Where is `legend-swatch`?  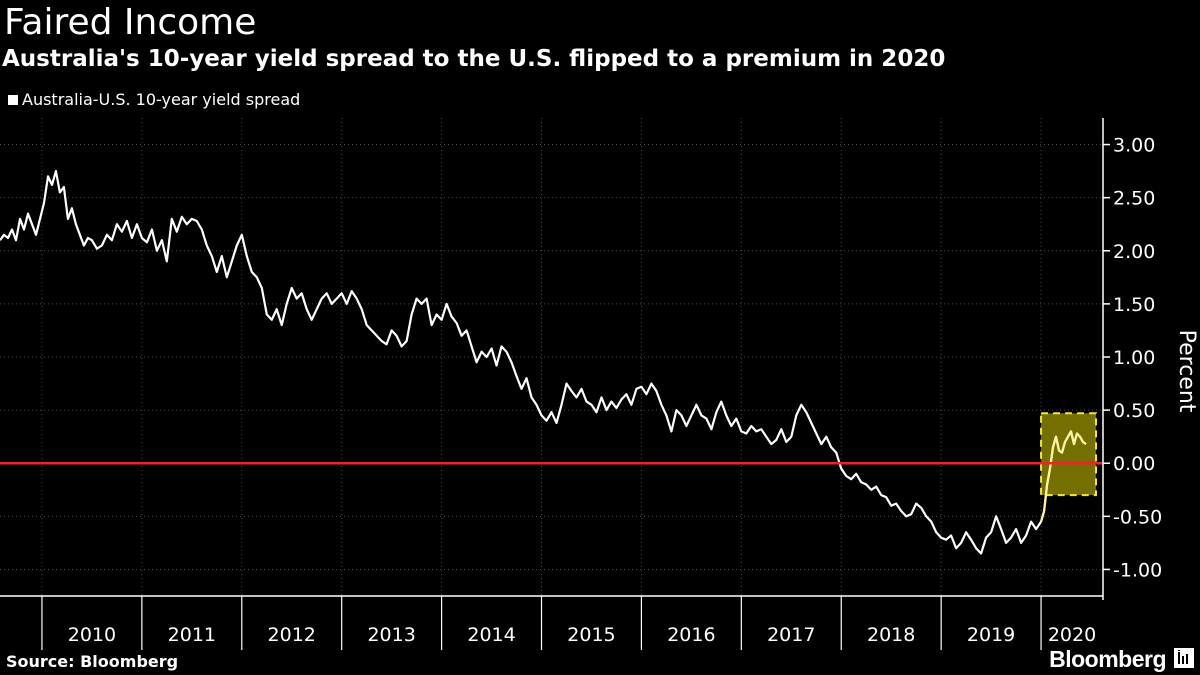
legend-swatch is located at coordinates (13, 99).